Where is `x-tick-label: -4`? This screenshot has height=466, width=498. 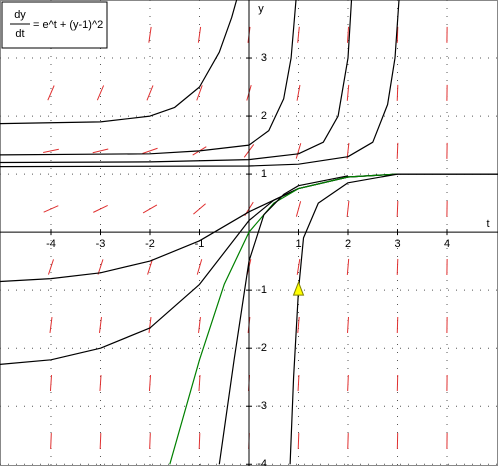 x-tick-label: -4 is located at coordinates (51, 244).